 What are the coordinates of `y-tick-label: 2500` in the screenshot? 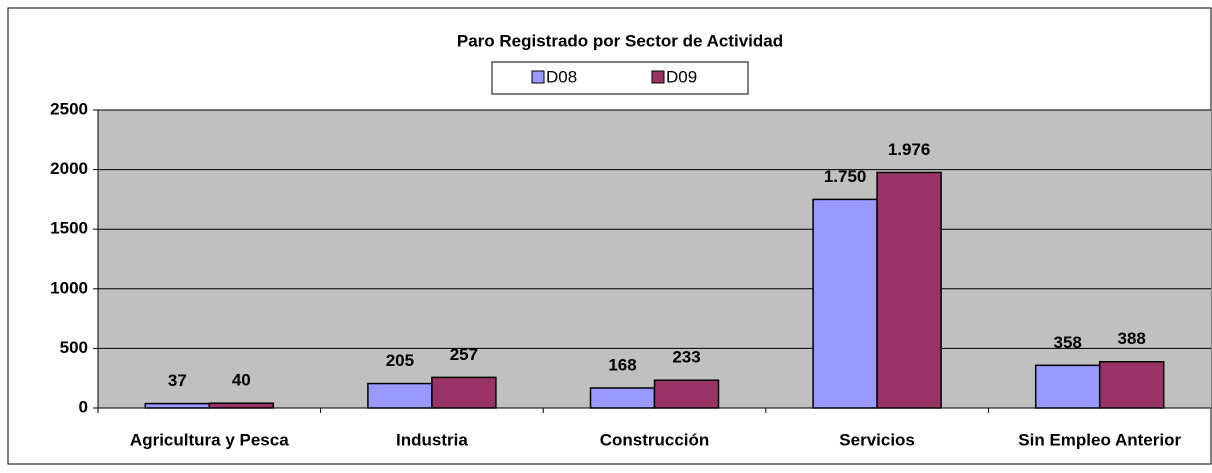 It's located at (69, 108).